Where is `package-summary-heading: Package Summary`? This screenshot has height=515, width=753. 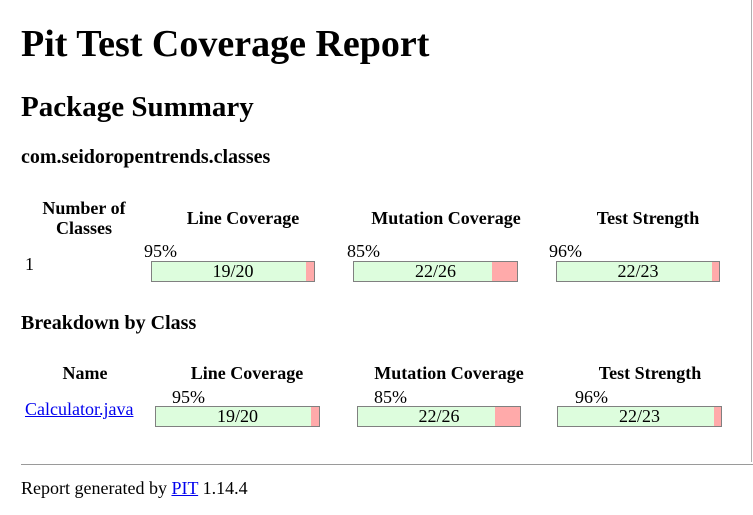
package-summary-heading: Package Summary is located at coordinates (137, 107).